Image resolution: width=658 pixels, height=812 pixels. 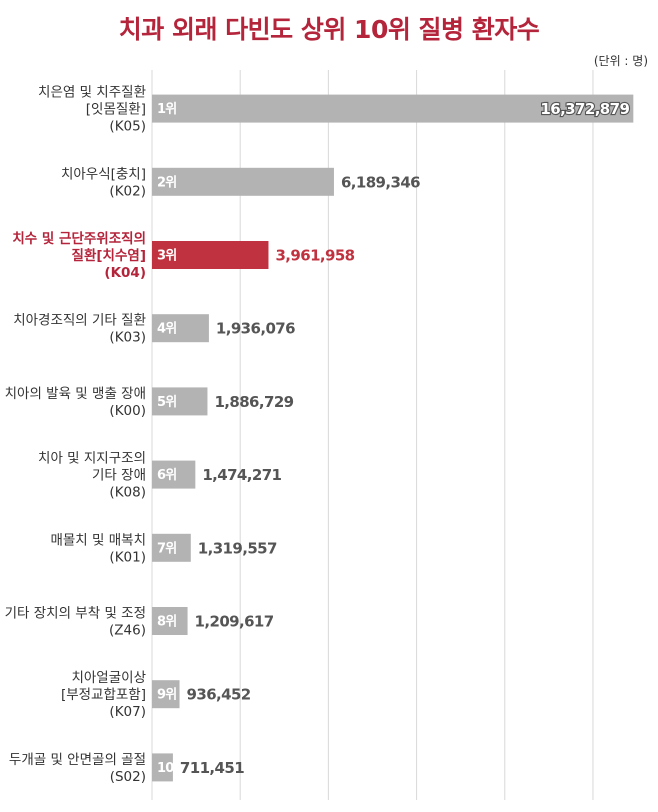 What do you see at coordinates (127, 493) in the screenshot?
I see `category-label: (K08)` at bounding box center [127, 493].